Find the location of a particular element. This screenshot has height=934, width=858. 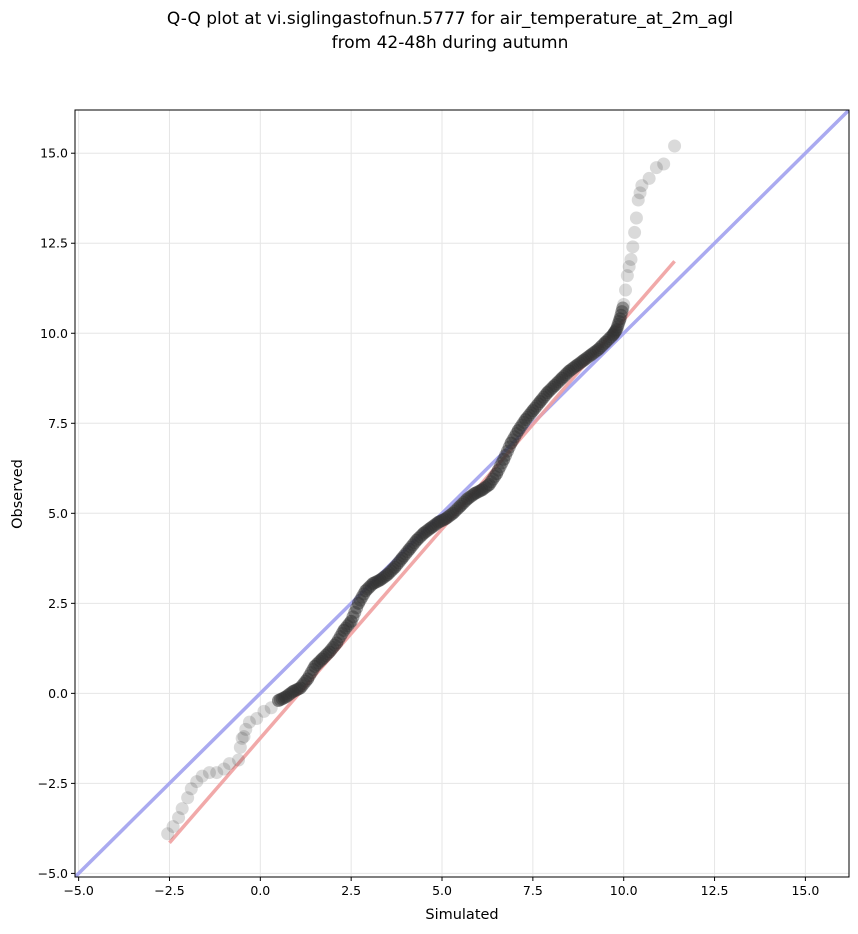

x-tick-label: 15.0 is located at coordinates (805, 890).